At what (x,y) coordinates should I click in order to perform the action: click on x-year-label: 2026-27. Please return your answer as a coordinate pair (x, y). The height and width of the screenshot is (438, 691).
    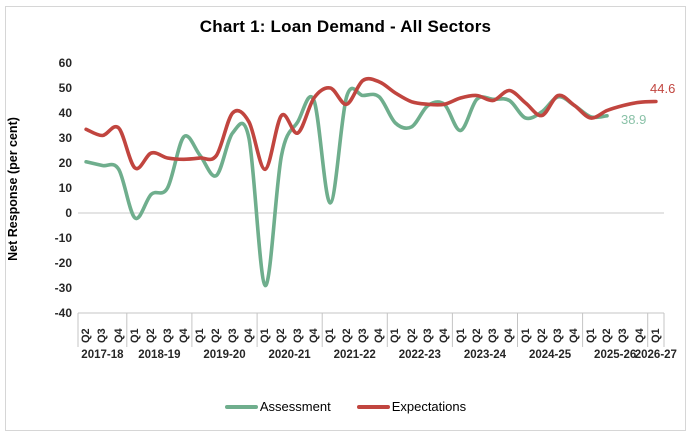
    Looking at the image, I should click on (655, 355).